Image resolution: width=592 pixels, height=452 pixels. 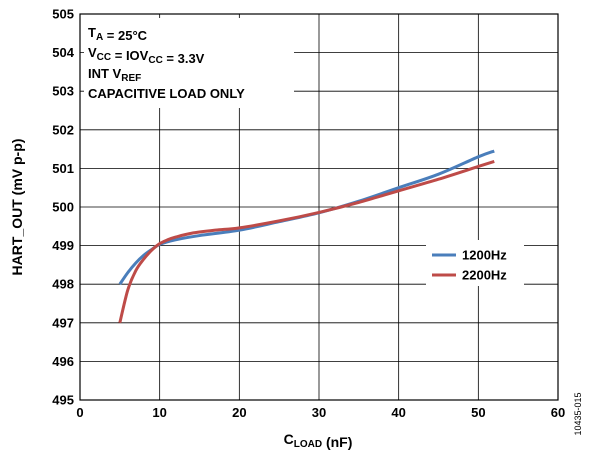 I want to click on y-tick-label: 500, so click(x=63, y=207).